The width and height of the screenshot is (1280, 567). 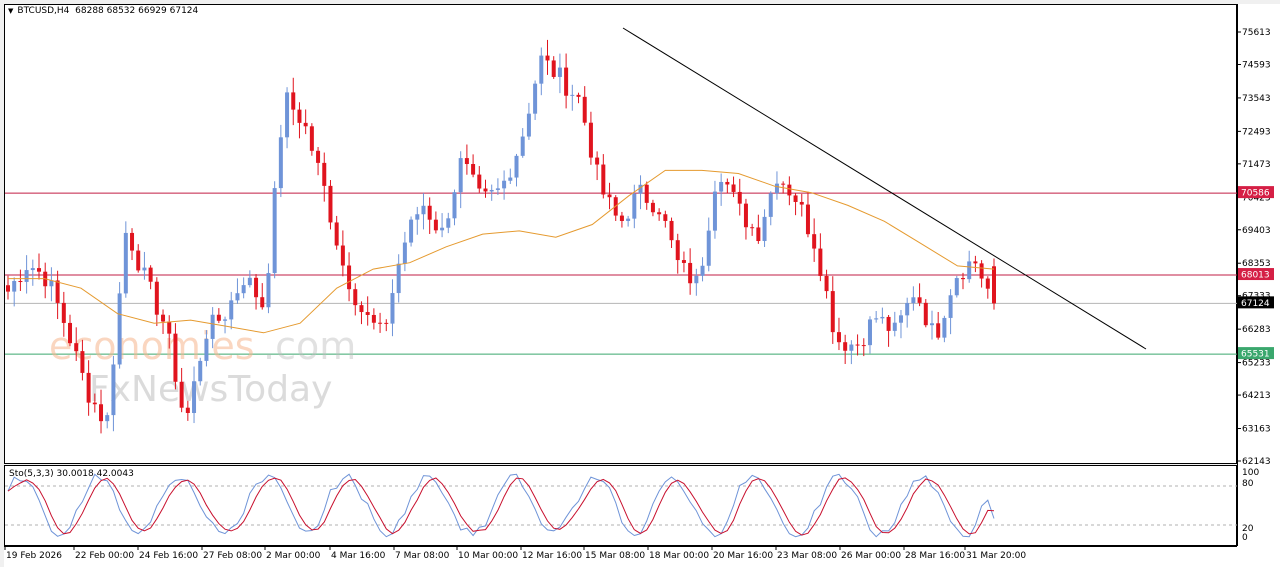 I want to click on time-tick-label: 2 Mar 00:00, so click(x=293, y=556).